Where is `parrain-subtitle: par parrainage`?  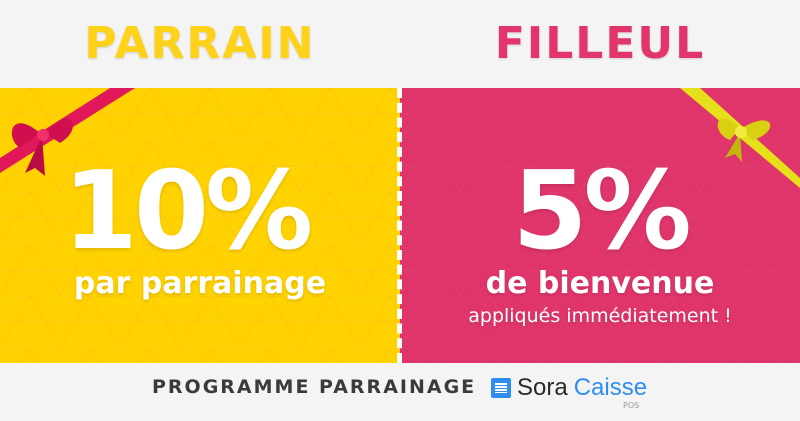 parrain-subtitle: par parrainage is located at coordinates (200, 283).